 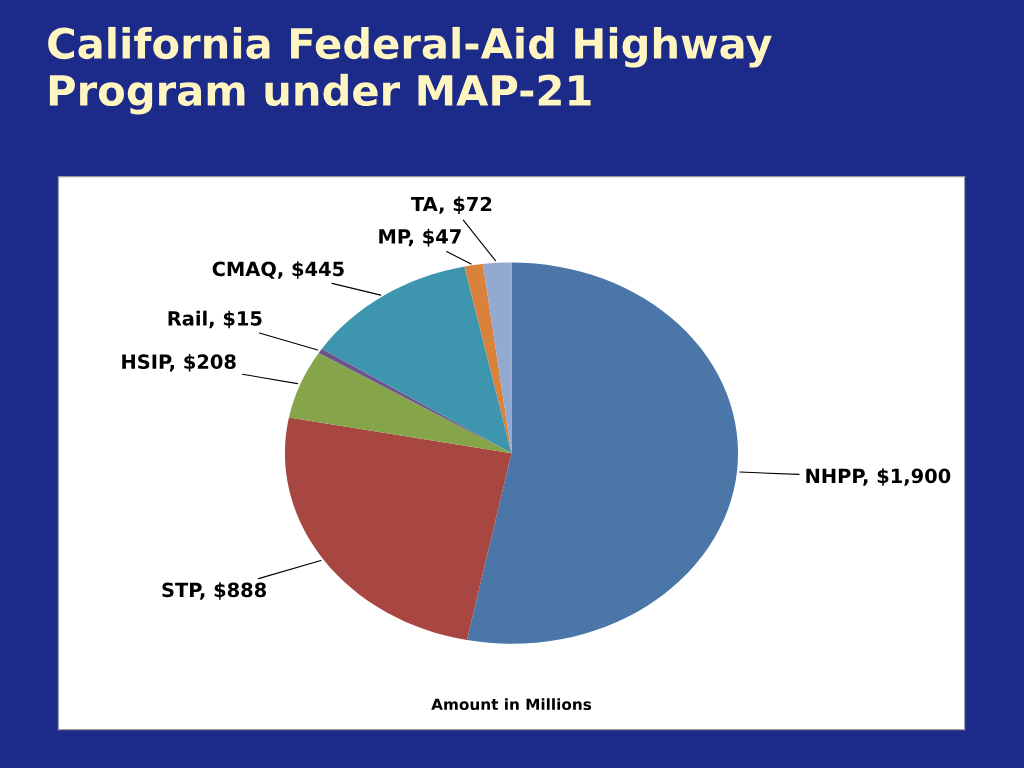 What do you see at coordinates (410, 70) in the screenshot?
I see `chart-title: California Federal-Aid Highway Program under MAP-21` at bounding box center [410, 70].